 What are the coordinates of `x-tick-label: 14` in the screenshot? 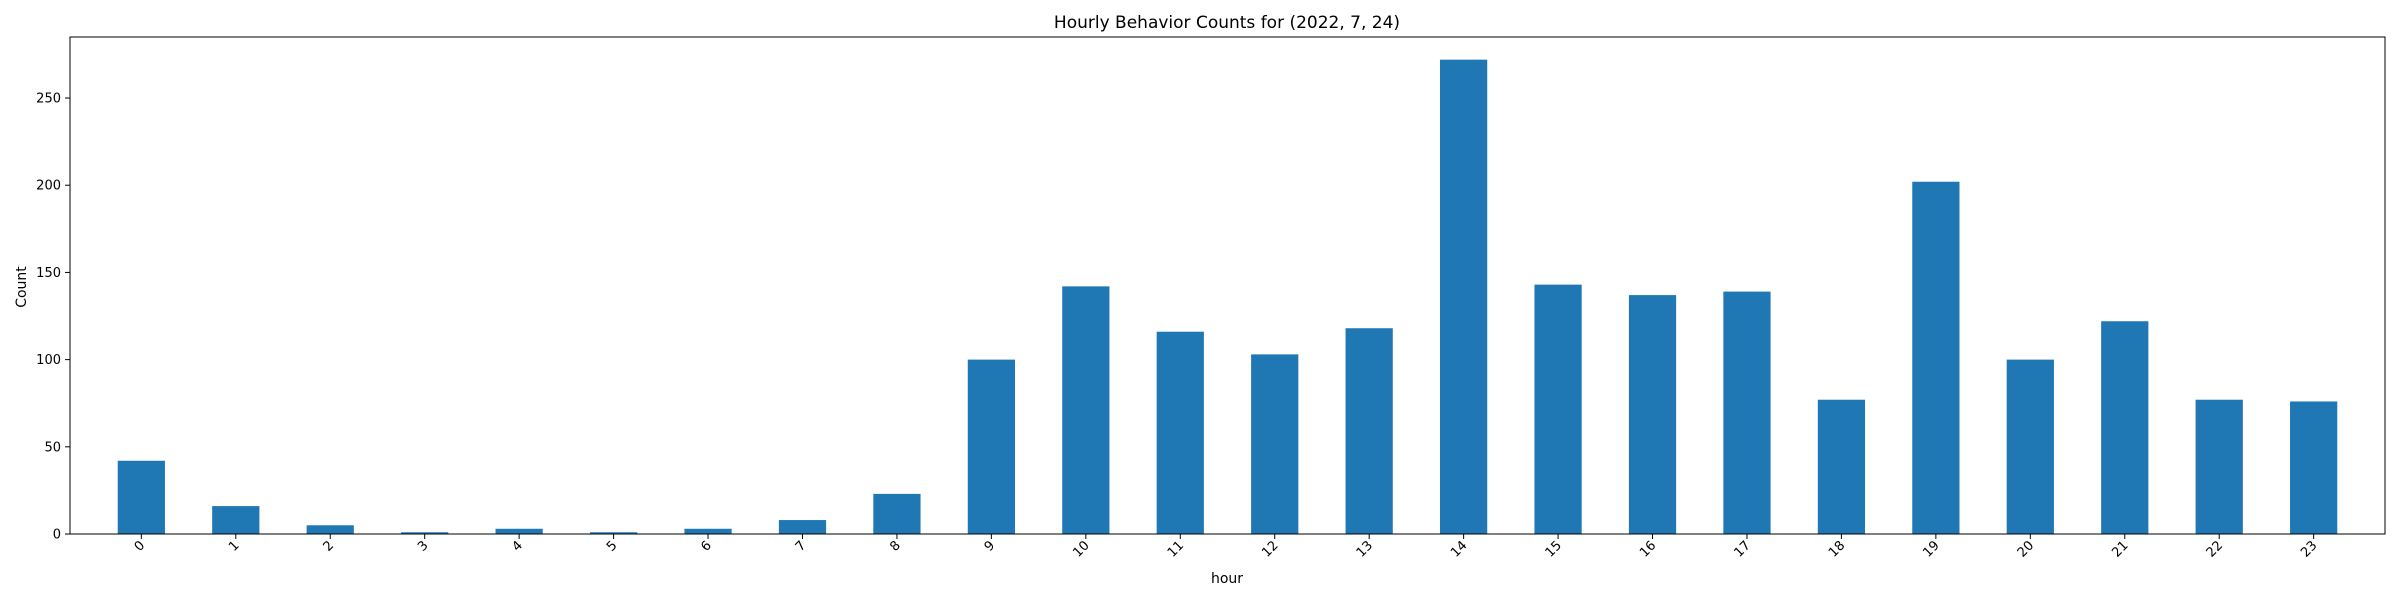 It's located at (1459, 549).